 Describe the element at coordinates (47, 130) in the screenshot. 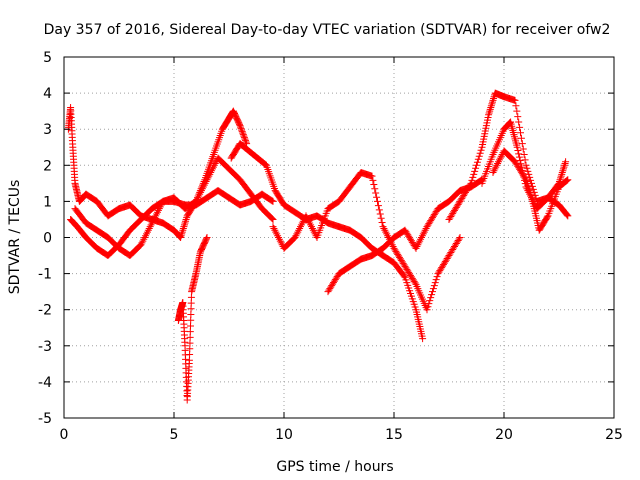

I see `y-tick-label-3: 3` at that location.